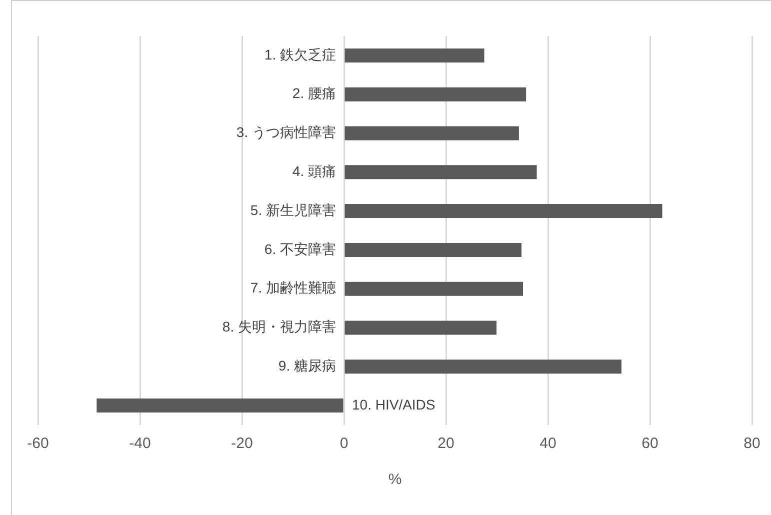 The image size is (771, 515). I want to click on x-tick-label: 20, so click(446, 443).